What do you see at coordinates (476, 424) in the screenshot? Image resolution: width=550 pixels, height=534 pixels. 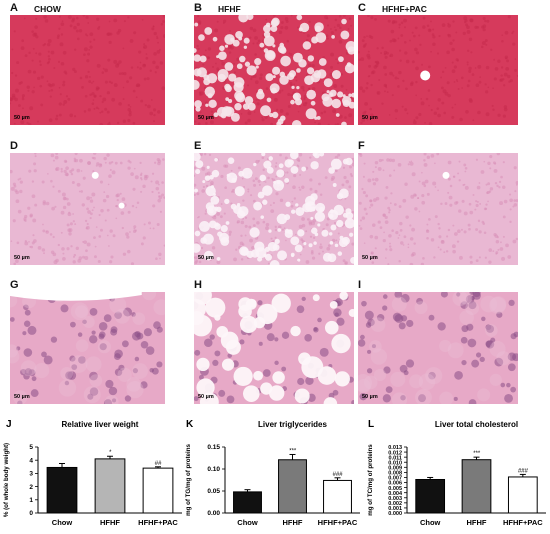 I see `chart-title: Liver total cholesterol` at bounding box center [476, 424].